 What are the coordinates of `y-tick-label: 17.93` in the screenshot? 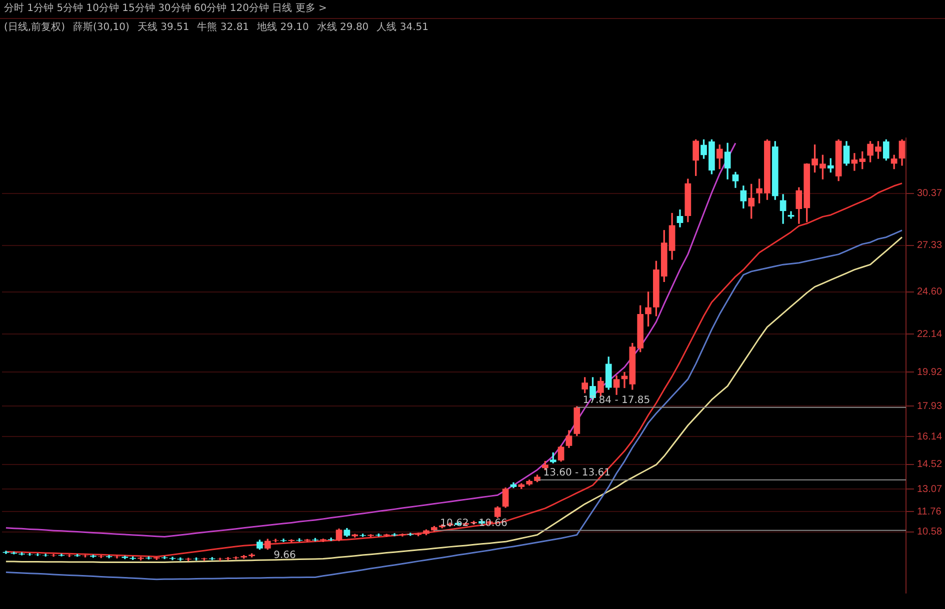 It's located at (929, 406).